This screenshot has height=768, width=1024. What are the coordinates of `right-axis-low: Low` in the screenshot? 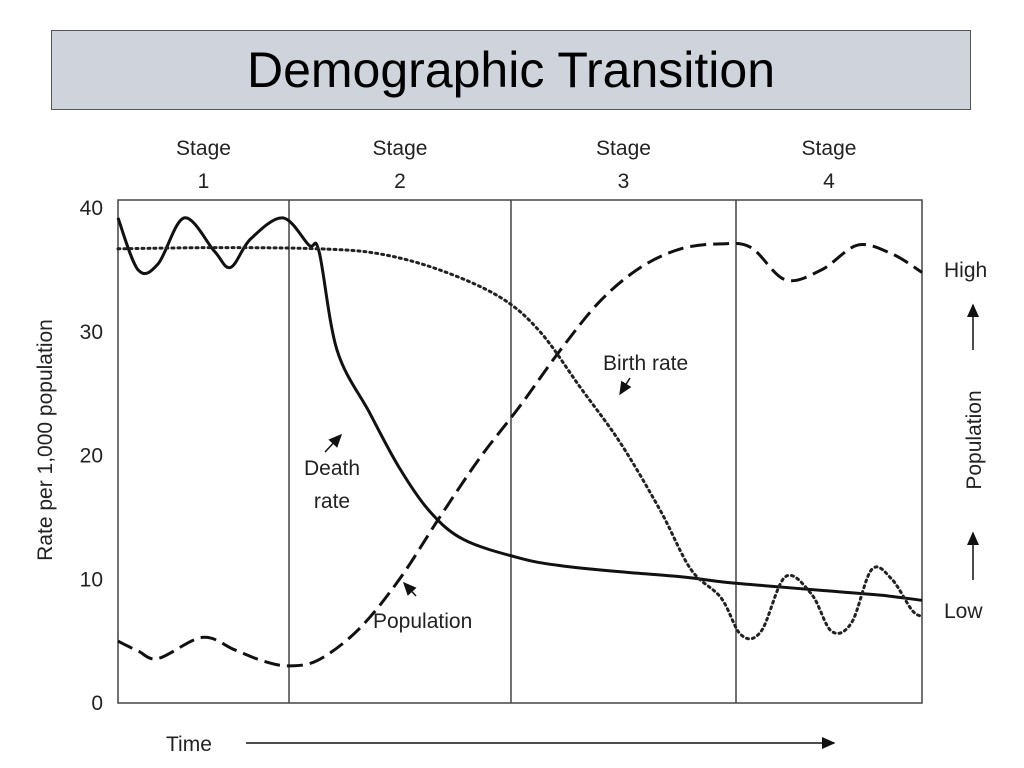 It's located at (963, 611).